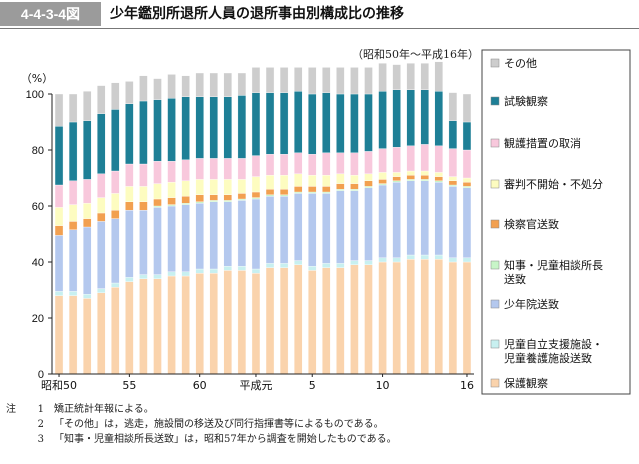 This screenshot has width=639, height=464. I want to click on x-tick-label: 16, so click(467, 385).